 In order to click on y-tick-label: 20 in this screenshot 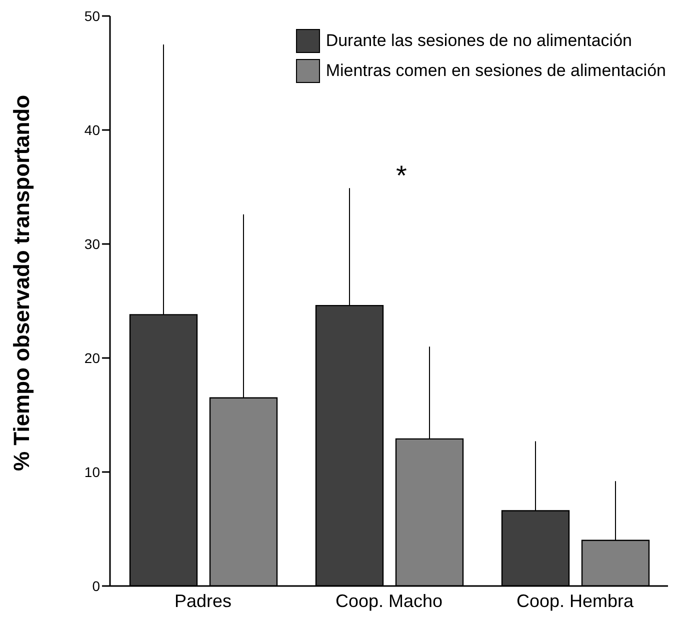, I will do `click(92, 358)`.